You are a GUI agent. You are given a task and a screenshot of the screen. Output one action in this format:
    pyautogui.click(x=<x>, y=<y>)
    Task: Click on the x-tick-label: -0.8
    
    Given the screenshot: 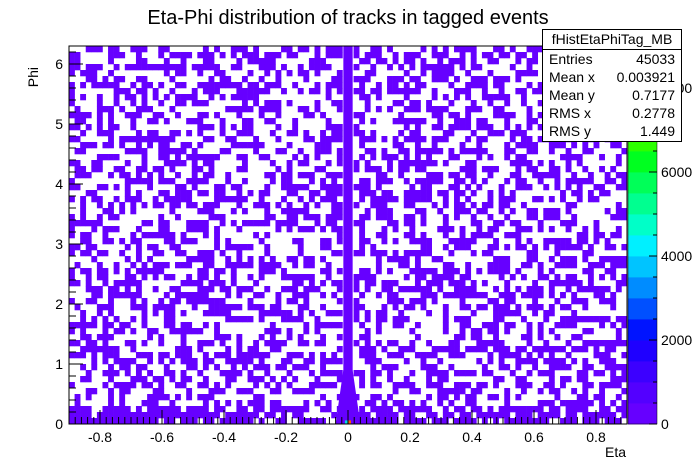 What is the action you would take?
    pyautogui.click(x=100, y=437)
    